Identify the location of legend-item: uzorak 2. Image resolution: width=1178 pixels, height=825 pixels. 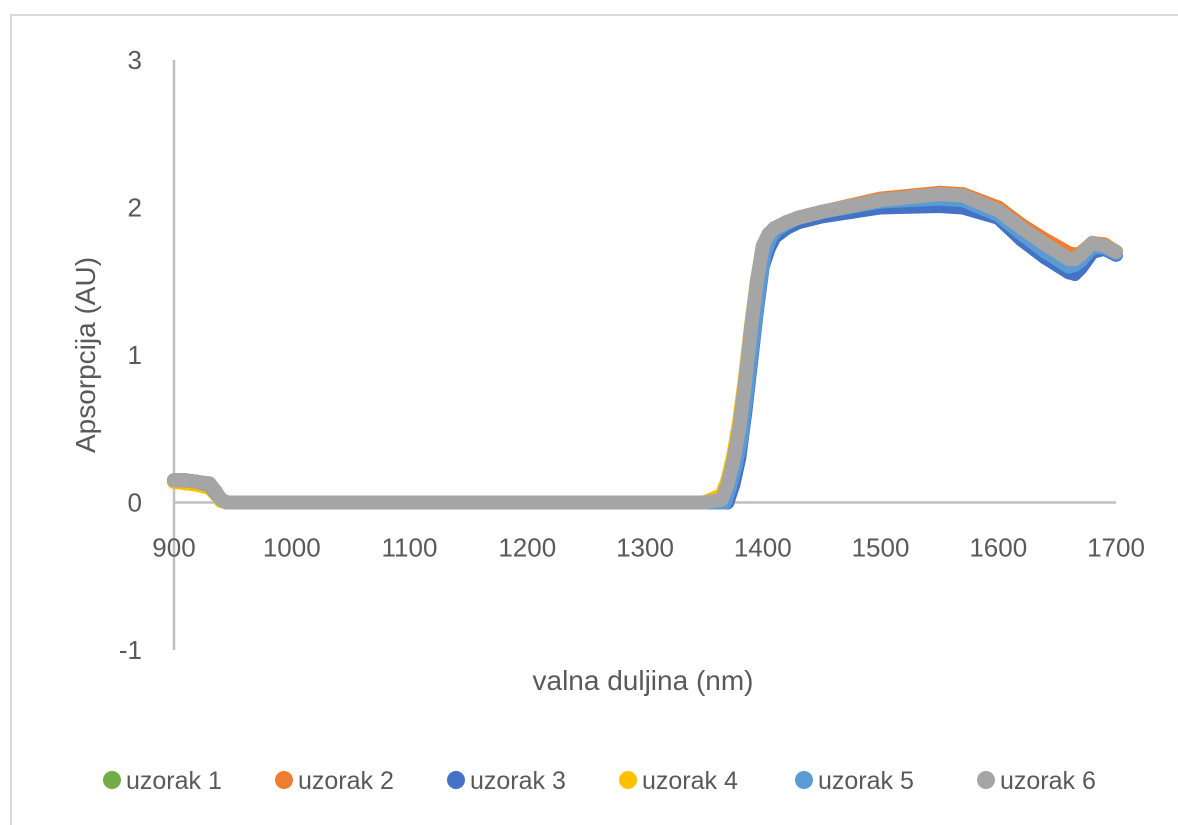
(334, 781).